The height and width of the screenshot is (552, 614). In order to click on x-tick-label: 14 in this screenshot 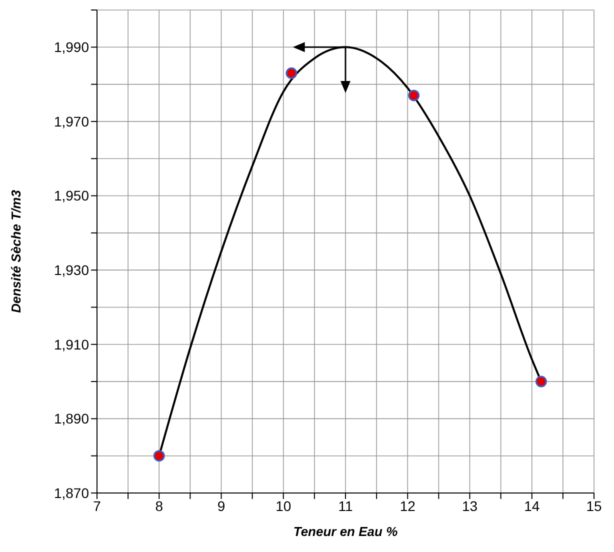, I will do `click(532, 506)`.